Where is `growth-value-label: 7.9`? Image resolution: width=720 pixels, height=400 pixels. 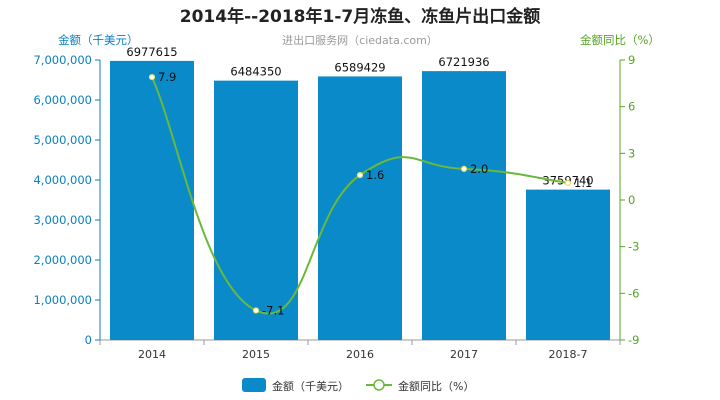
growth-value-label: 7.9 is located at coordinates (167, 77).